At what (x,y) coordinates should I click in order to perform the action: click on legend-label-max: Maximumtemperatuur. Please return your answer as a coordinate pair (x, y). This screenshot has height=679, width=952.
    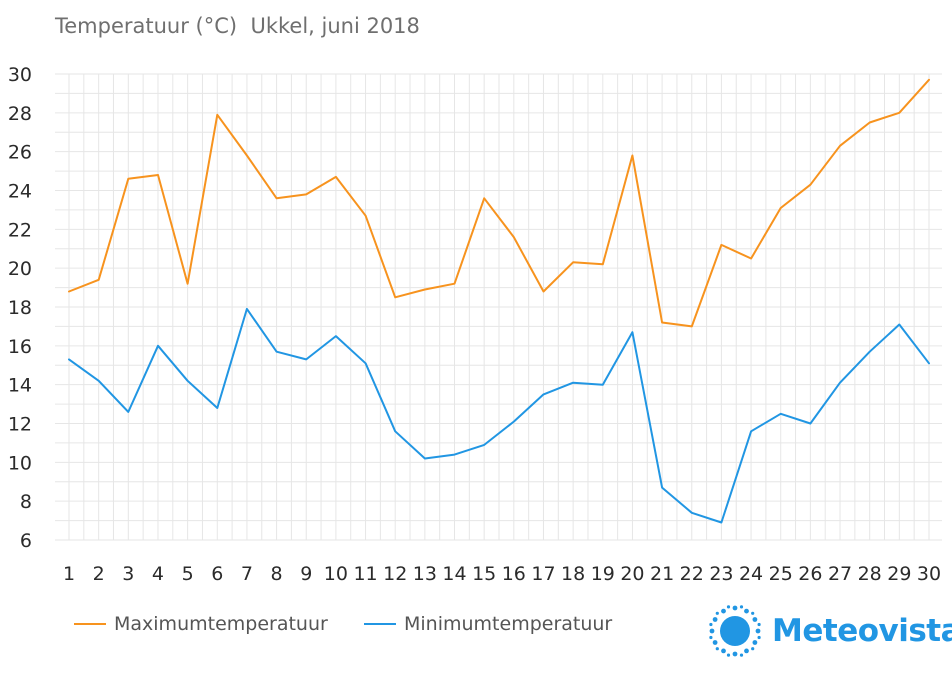
    Looking at the image, I should click on (221, 624).